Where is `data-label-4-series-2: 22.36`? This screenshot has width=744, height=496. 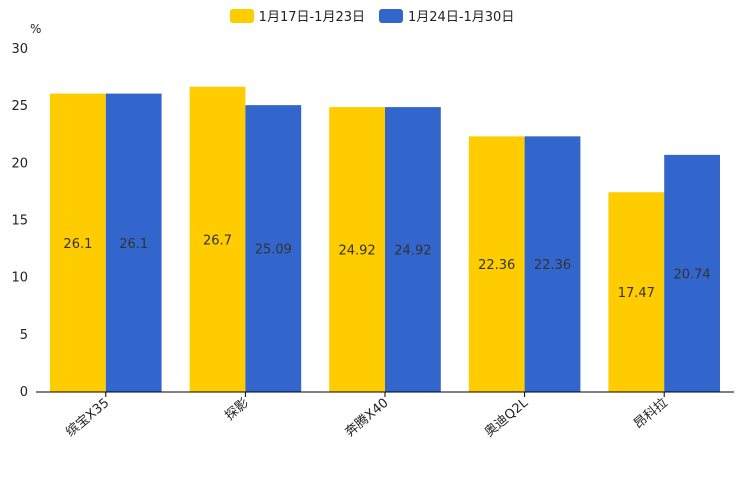 data-label-4-series-2: 22.36 is located at coordinates (552, 265).